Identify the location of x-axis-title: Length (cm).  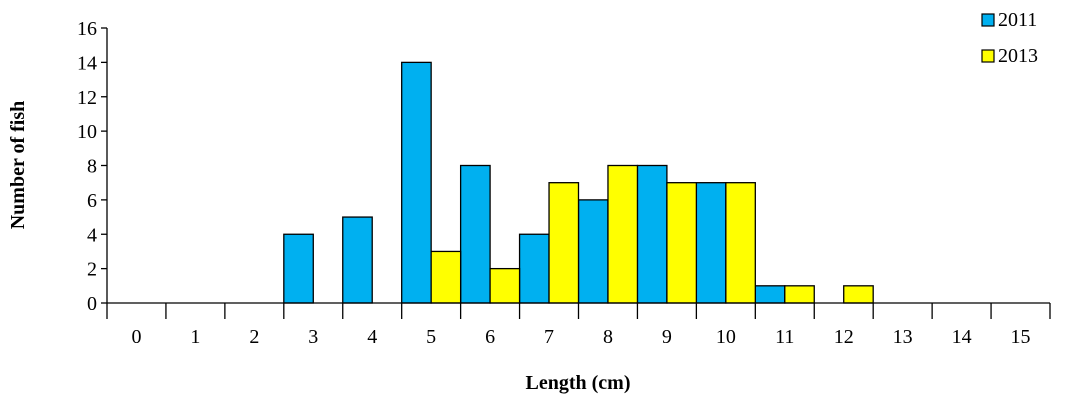
(578, 383).